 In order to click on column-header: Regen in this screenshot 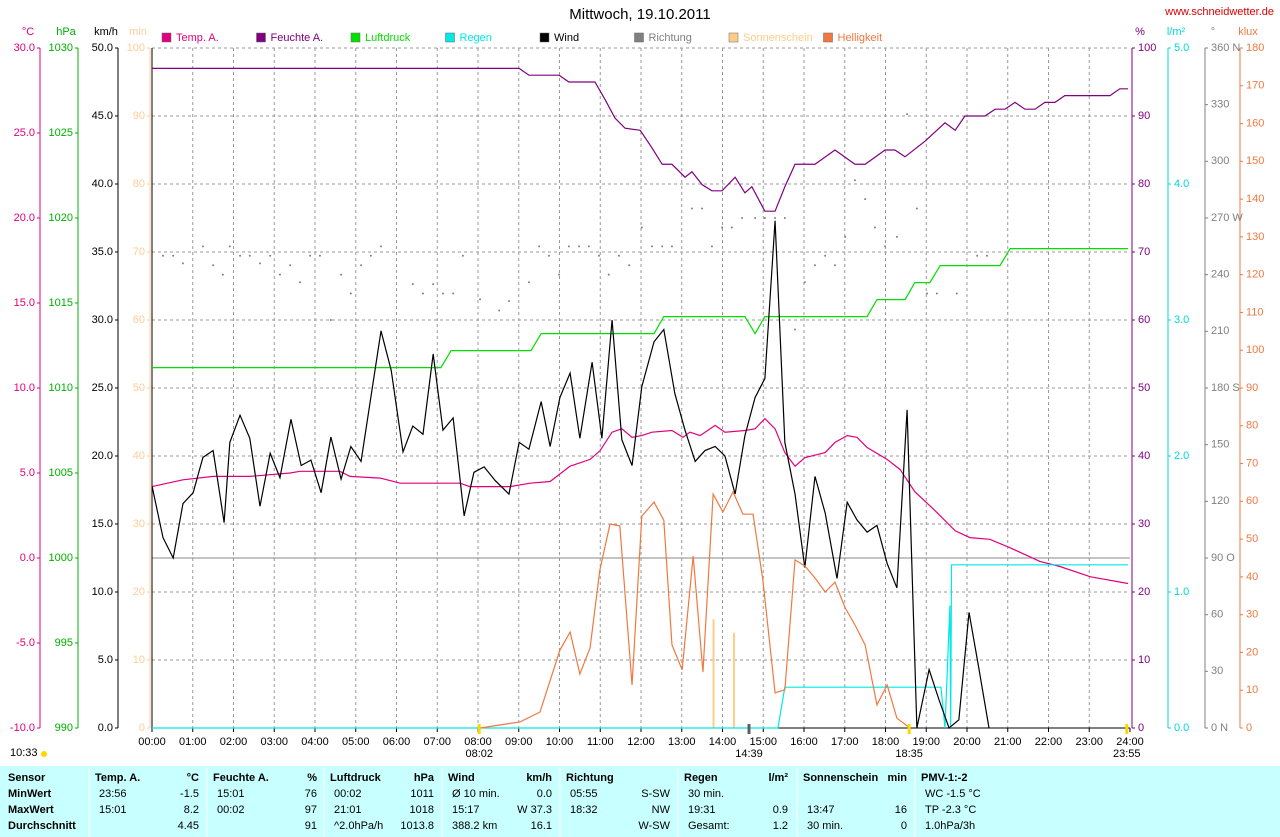, I will do `click(701, 778)`.